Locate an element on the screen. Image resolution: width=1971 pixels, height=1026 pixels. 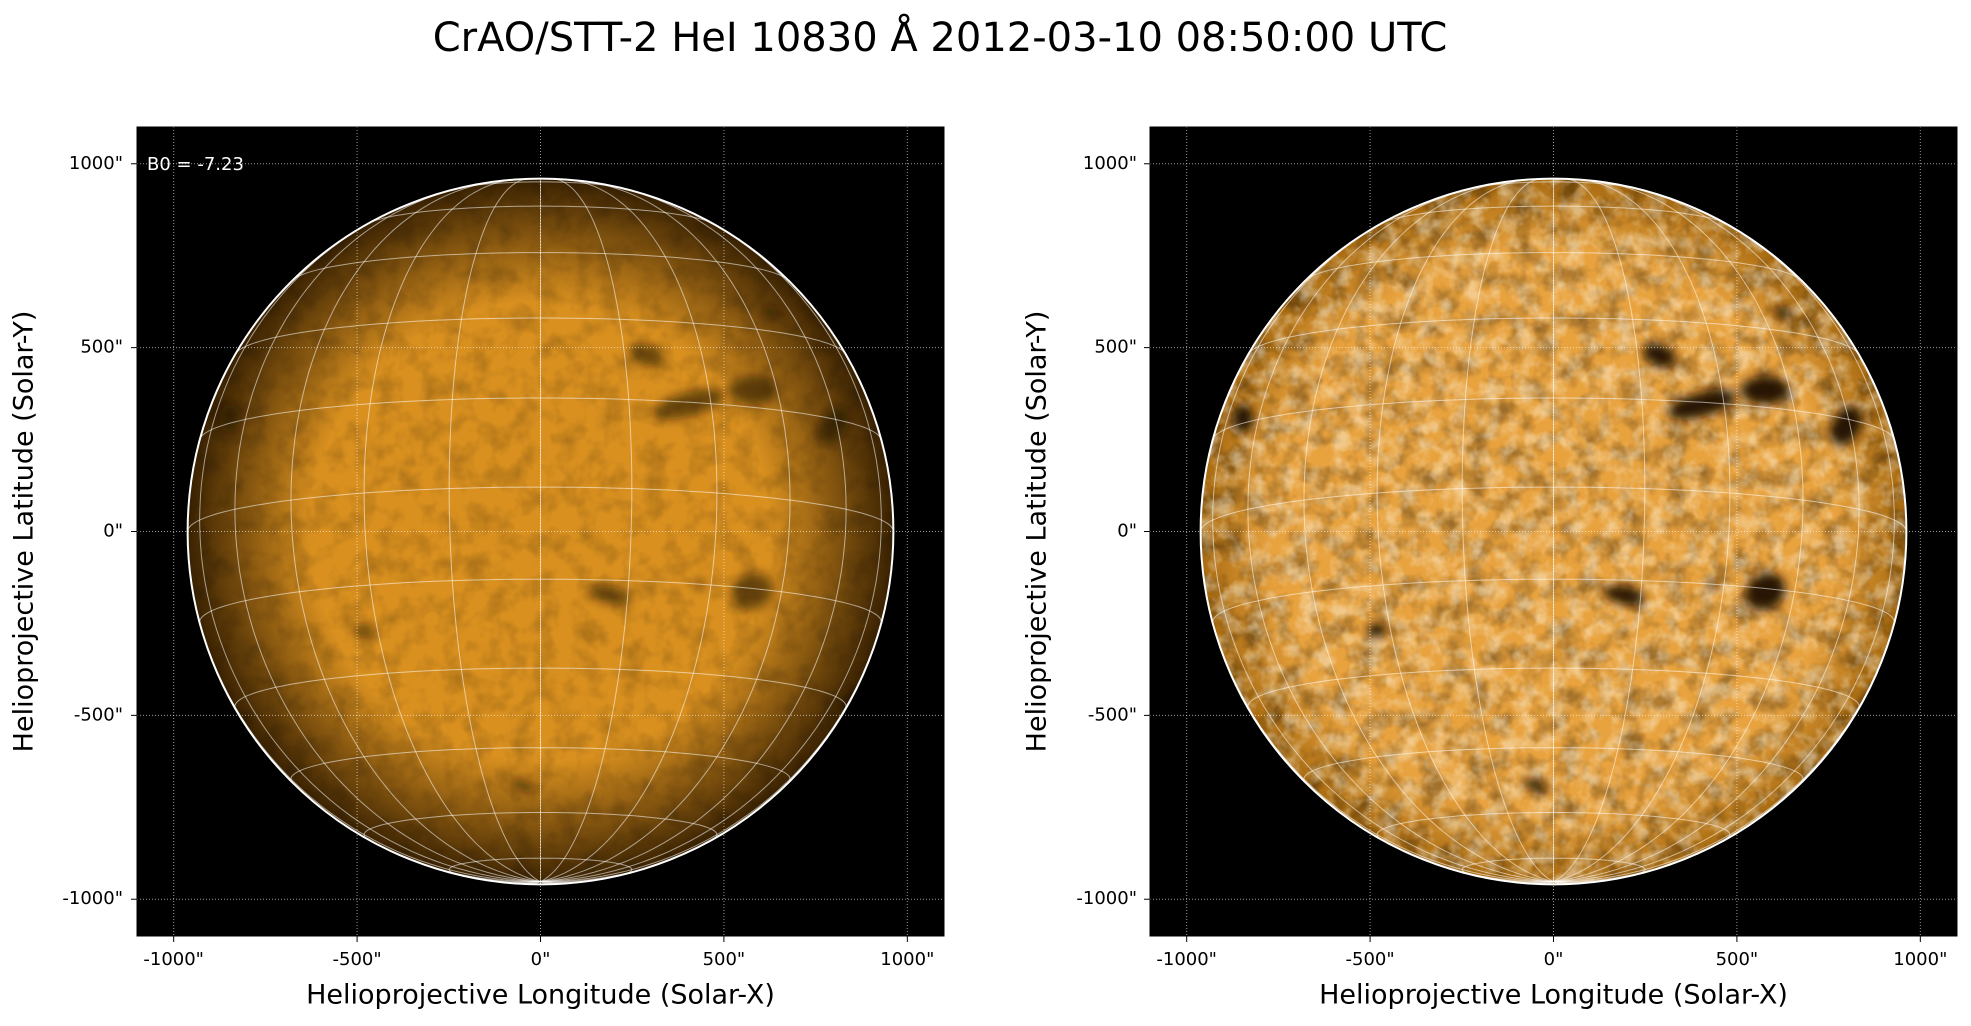
annotation: B0 = -7.23 is located at coordinates (195, 164).